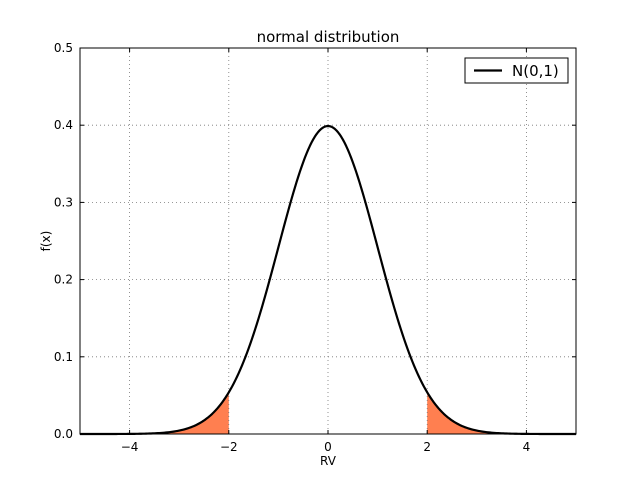 The width and height of the screenshot is (640, 487). Describe the element at coordinates (328, 461) in the screenshot. I see `x-axis-label: RV` at that location.